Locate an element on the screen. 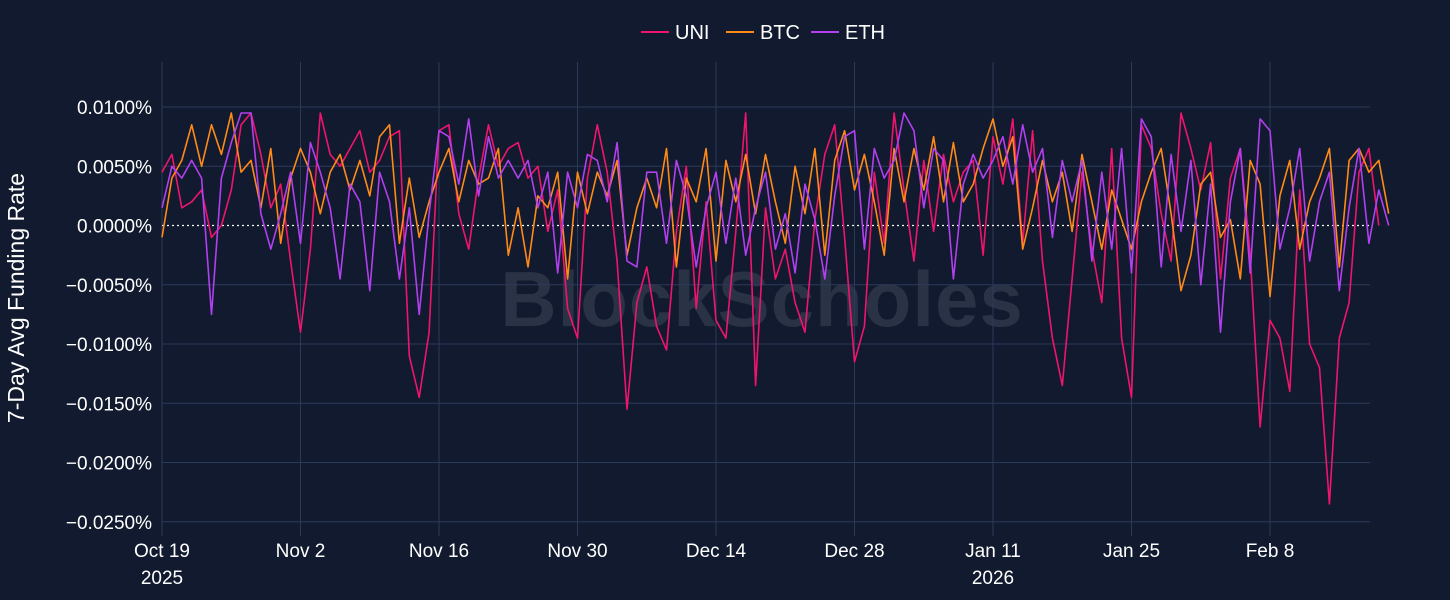  x-tick-label: Nov 16 is located at coordinates (439, 551).